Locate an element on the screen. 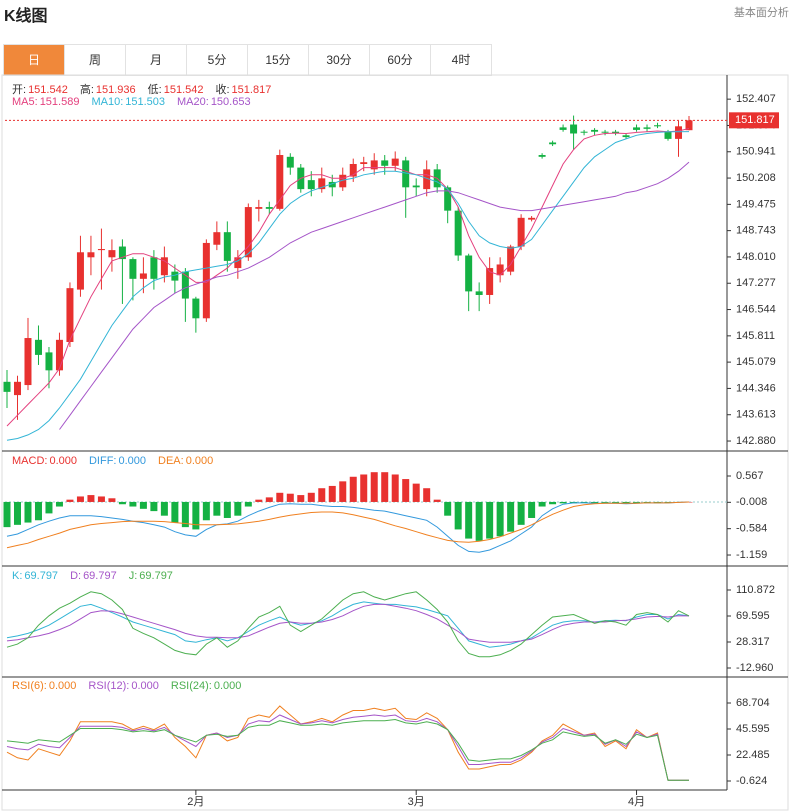 The height and width of the screenshot is (811, 789). legend-name: K: is located at coordinates (17, 576).